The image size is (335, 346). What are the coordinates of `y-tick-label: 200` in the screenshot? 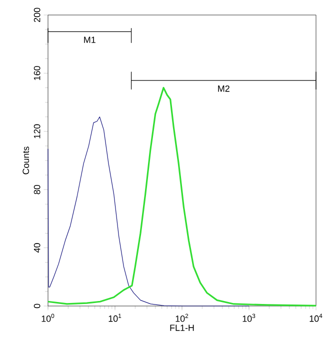 It's located at (37, 15).